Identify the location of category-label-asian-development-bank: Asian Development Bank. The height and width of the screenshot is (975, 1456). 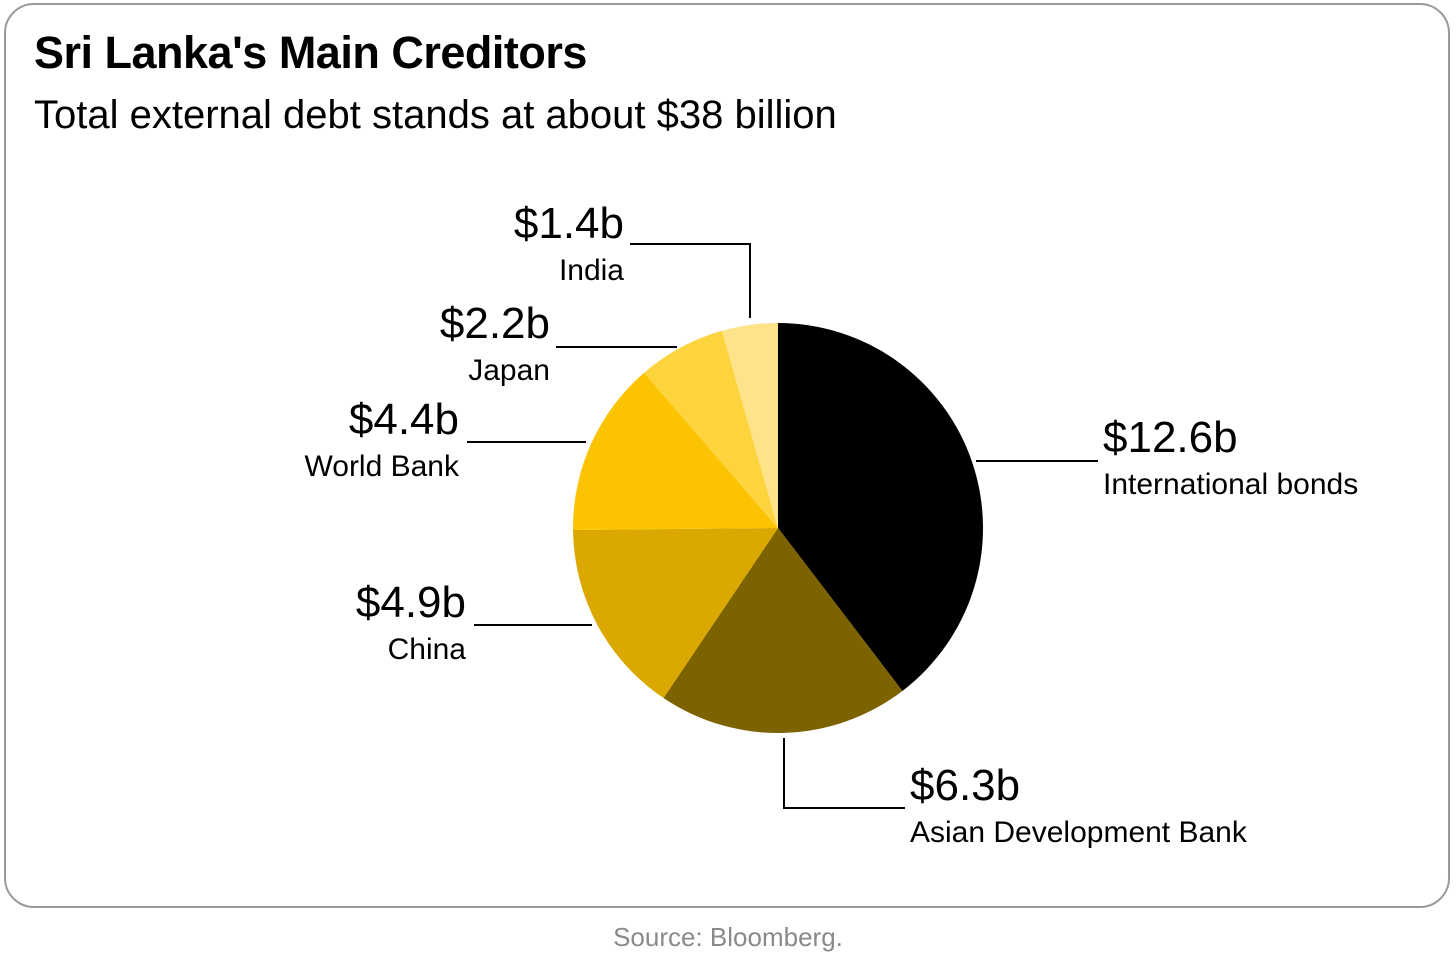
(1079, 832).